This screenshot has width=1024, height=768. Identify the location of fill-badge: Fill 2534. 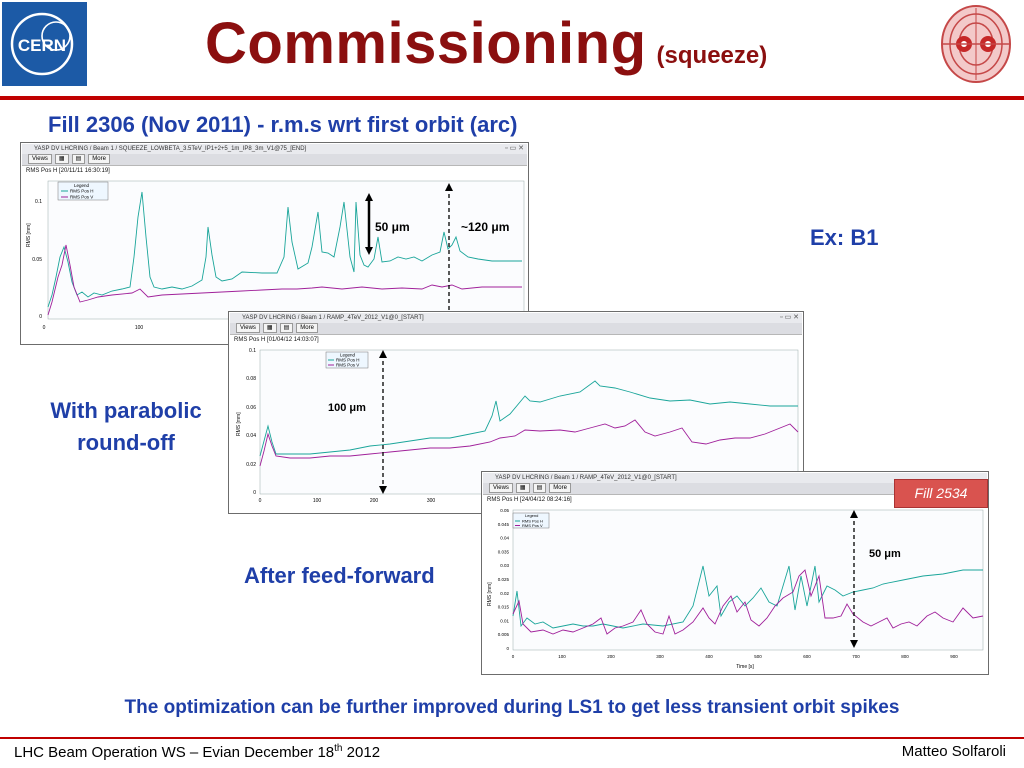
(941, 493).